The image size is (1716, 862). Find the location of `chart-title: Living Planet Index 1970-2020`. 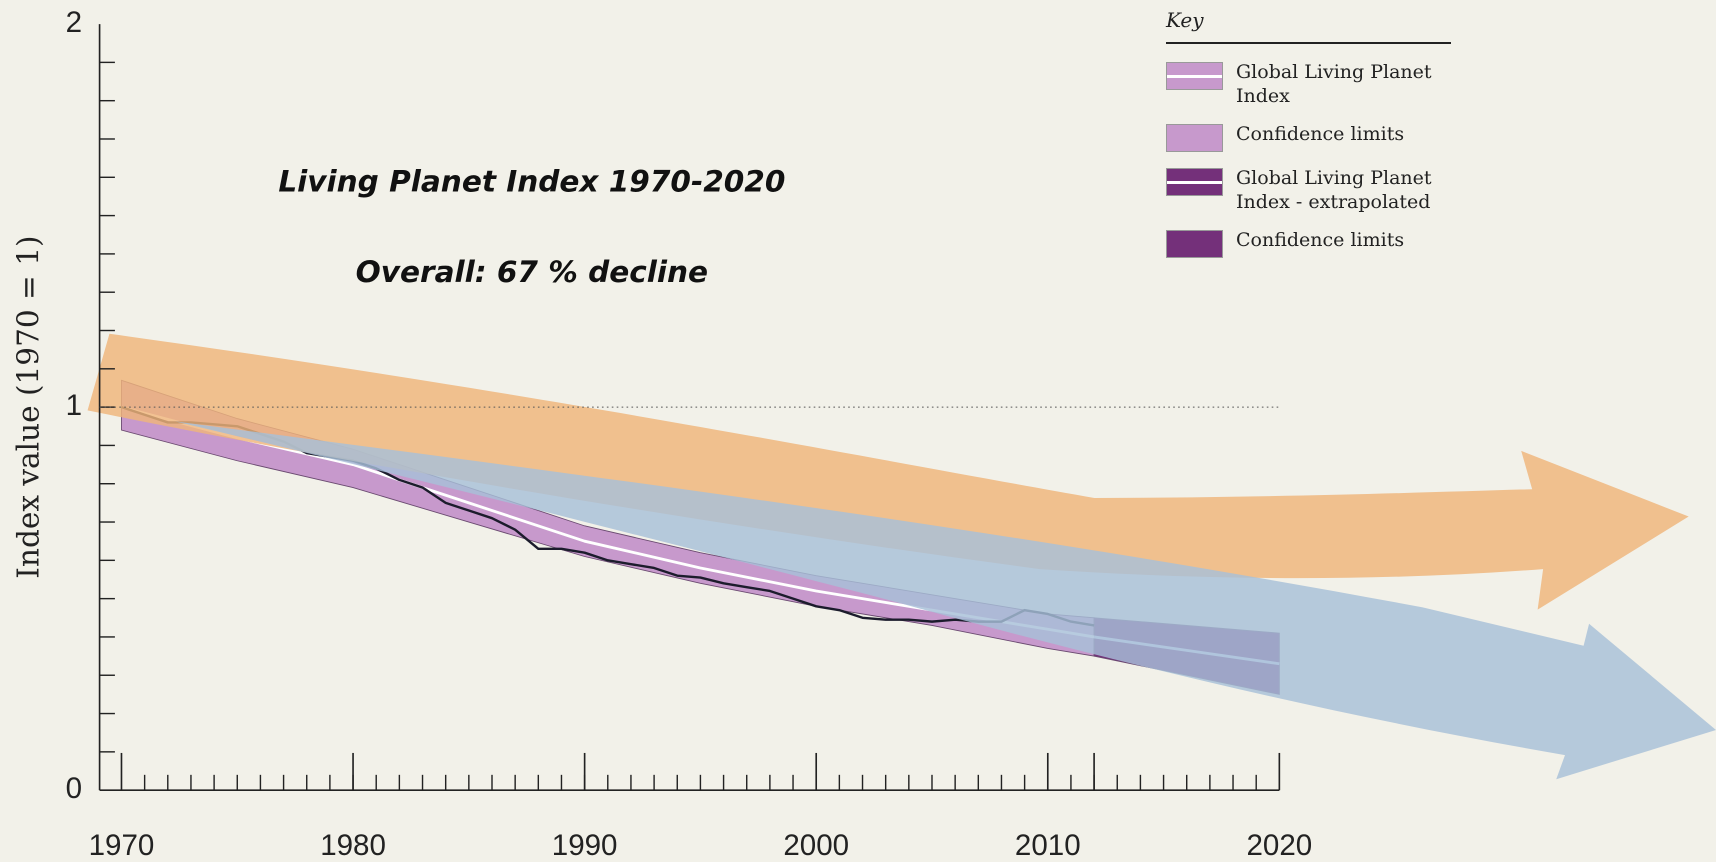

chart-title: Living Planet Index 1970-2020 is located at coordinates (531, 181).